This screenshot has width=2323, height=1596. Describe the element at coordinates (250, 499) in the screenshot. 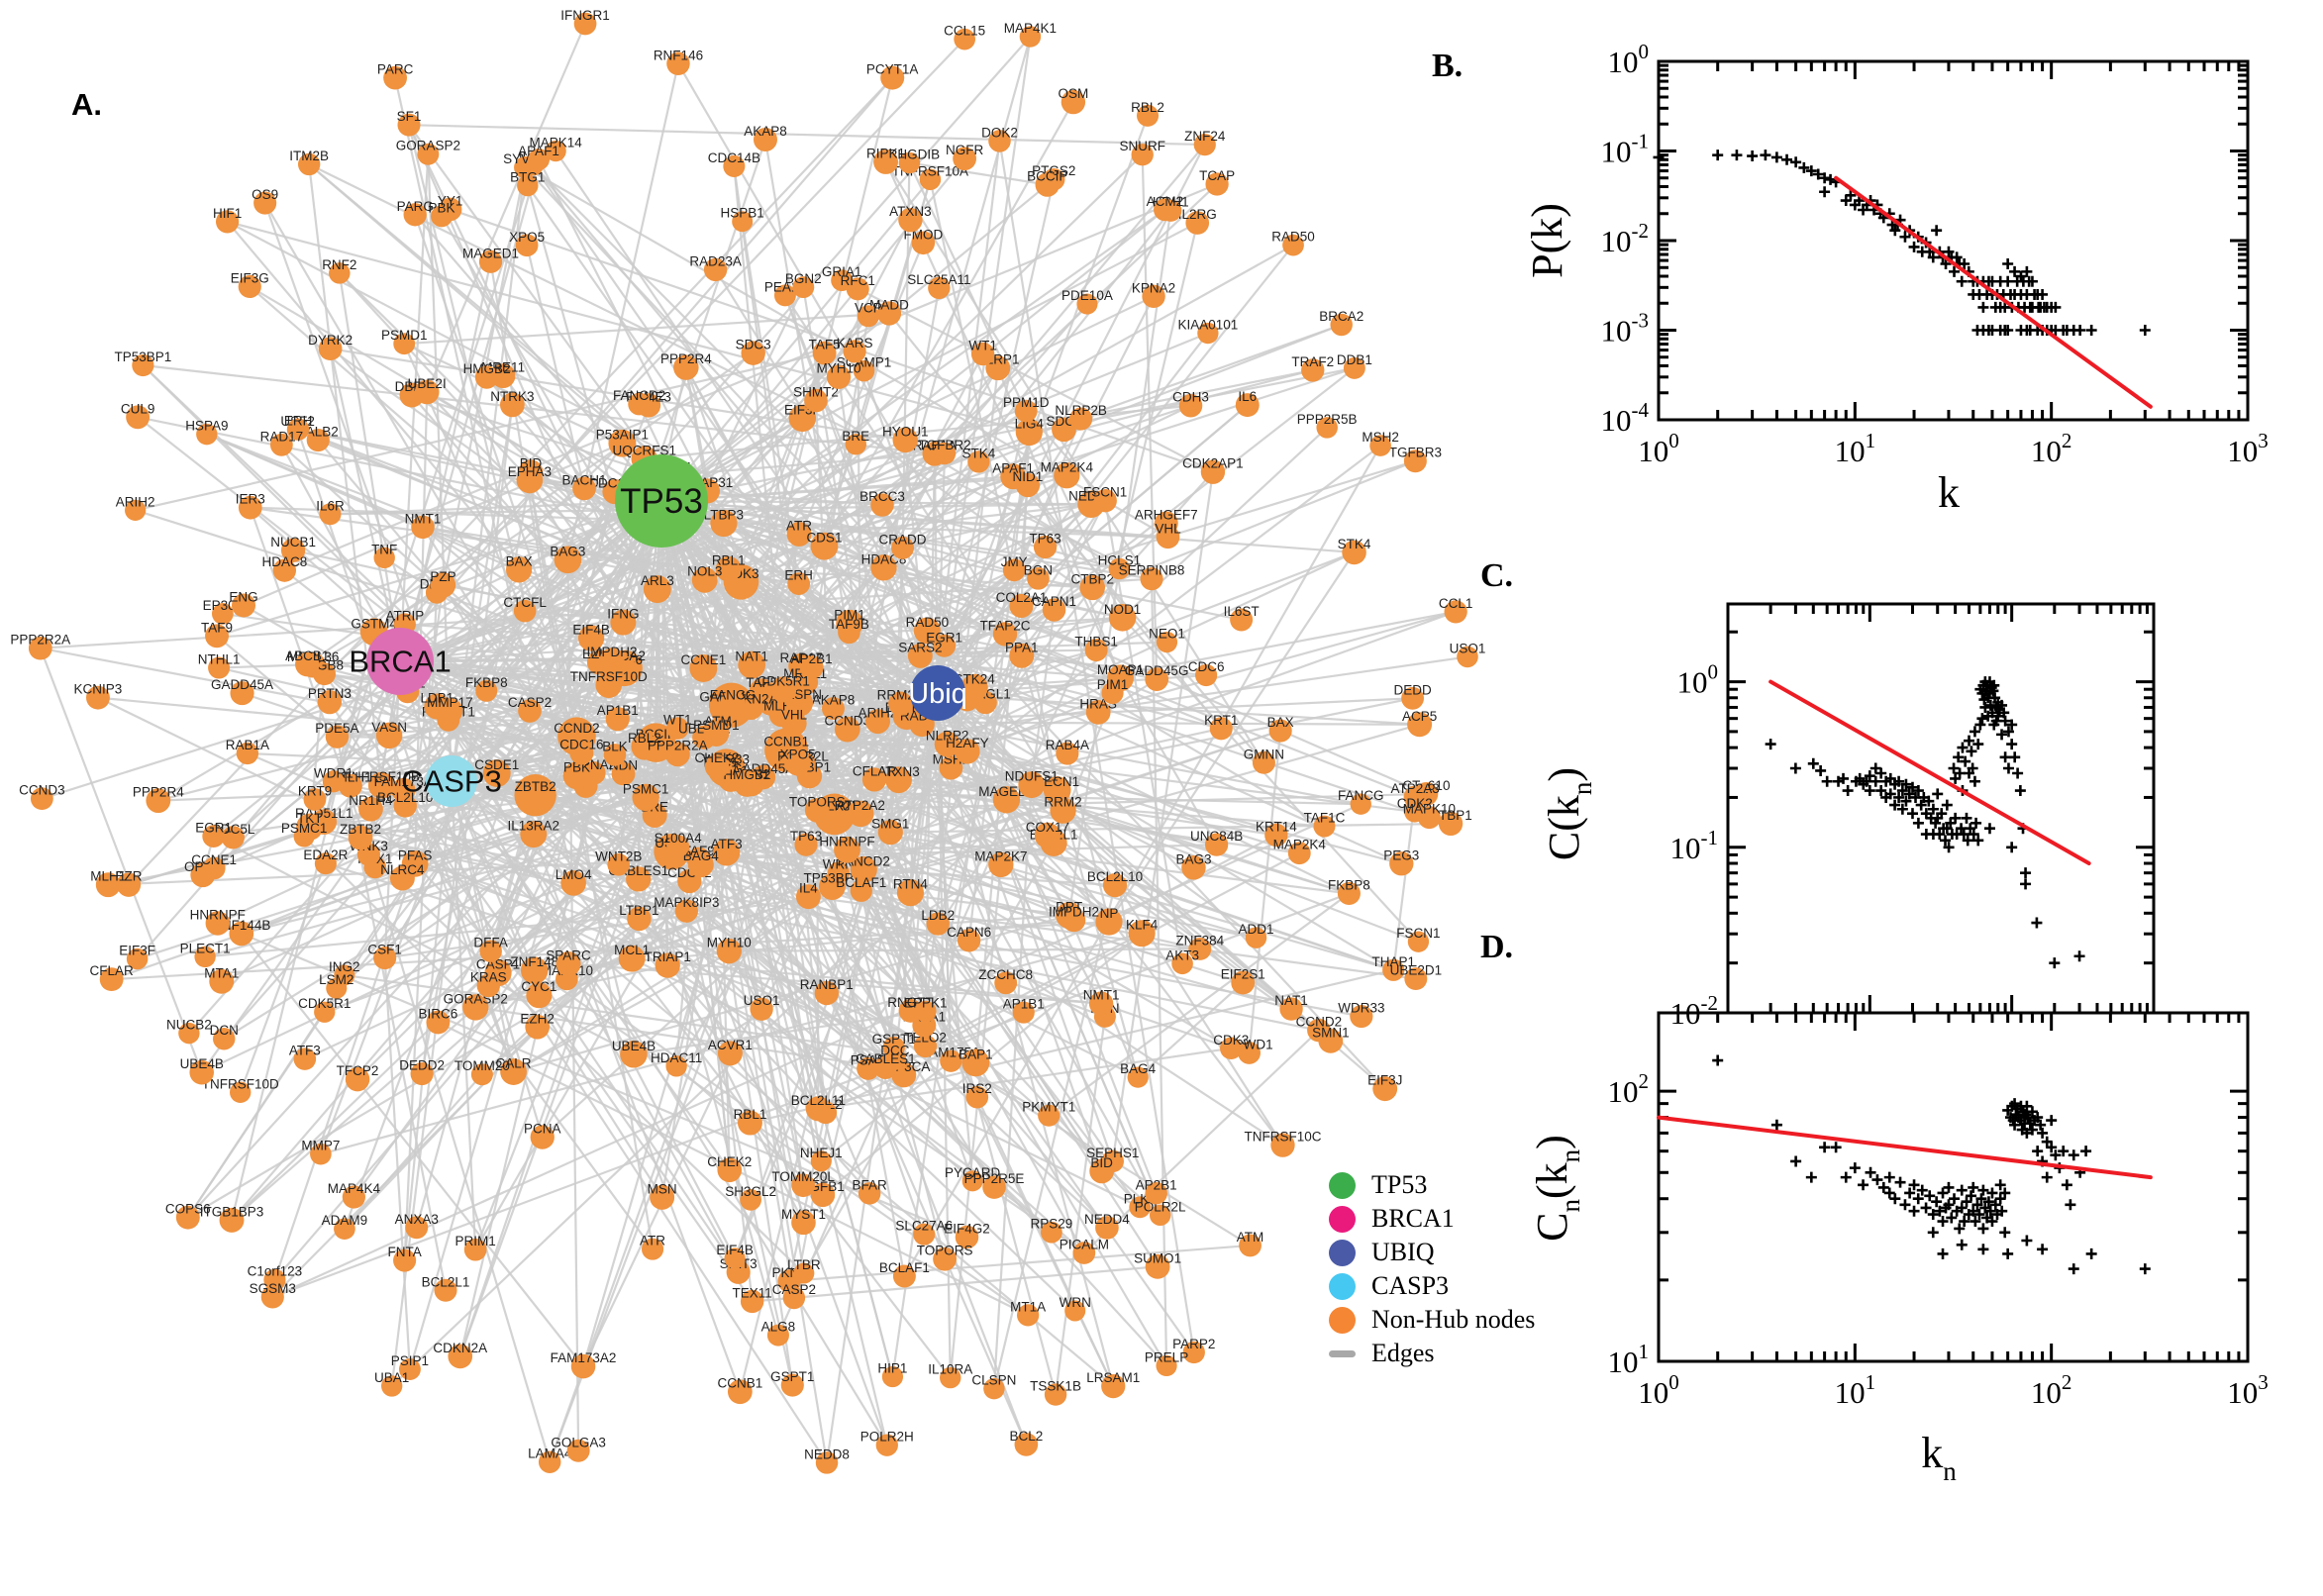

I see `network-node-label: IER3` at that location.